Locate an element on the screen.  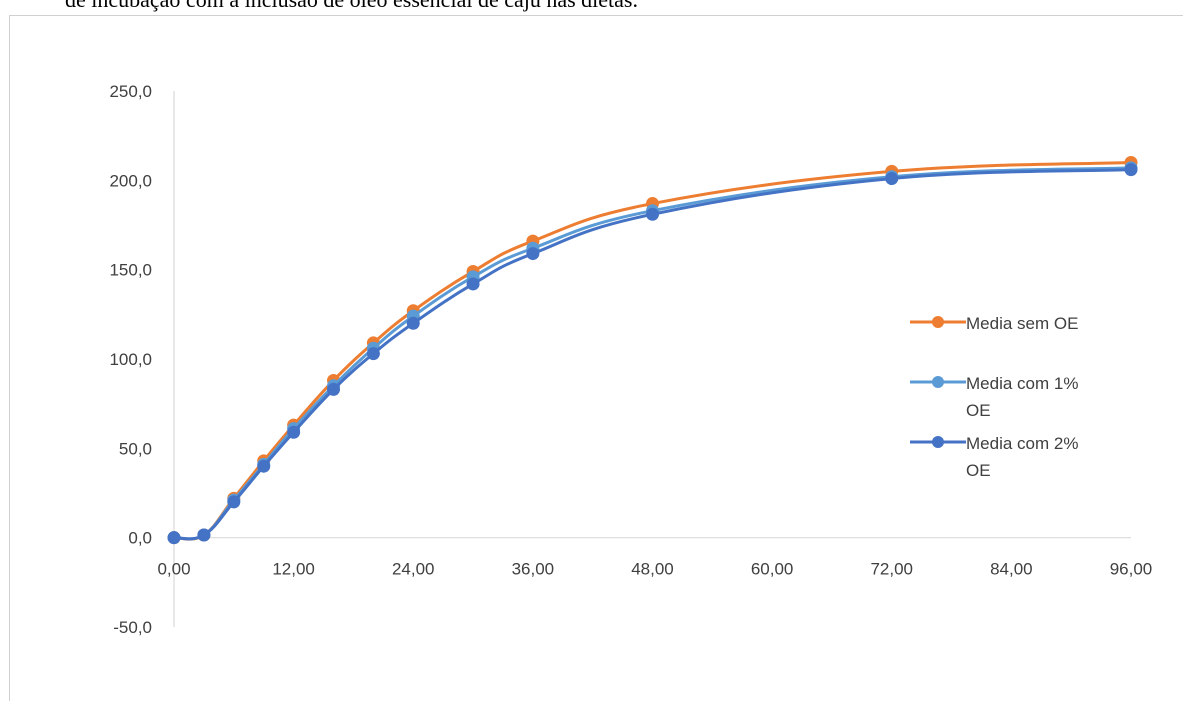
legend-swatch-sem-oe is located at coordinates (938, 322).